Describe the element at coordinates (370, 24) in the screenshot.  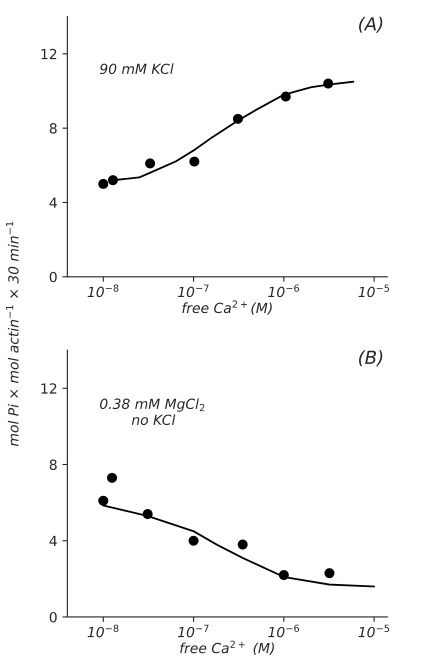
I see `chart-title: (A)` at that location.